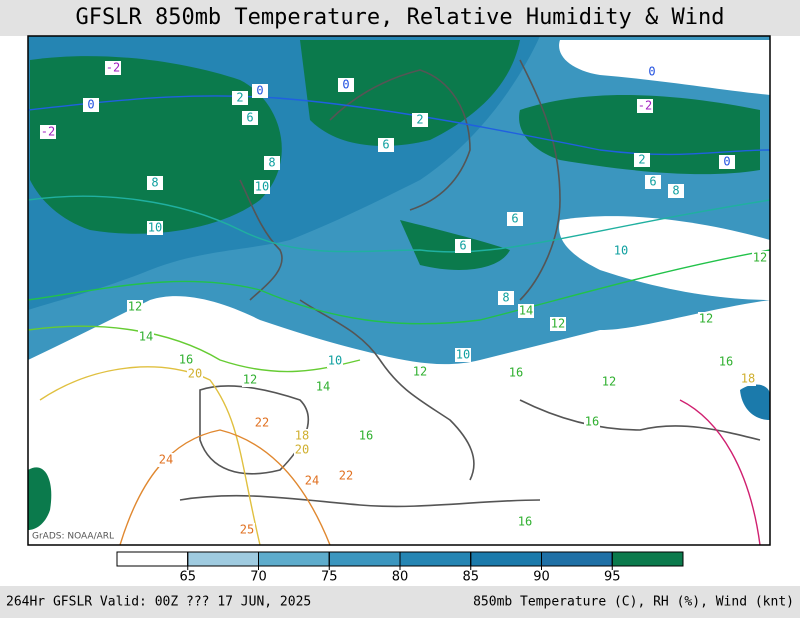 This screenshot has height=622, width=800. I want to click on colorbar-label: 95, so click(612, 577).